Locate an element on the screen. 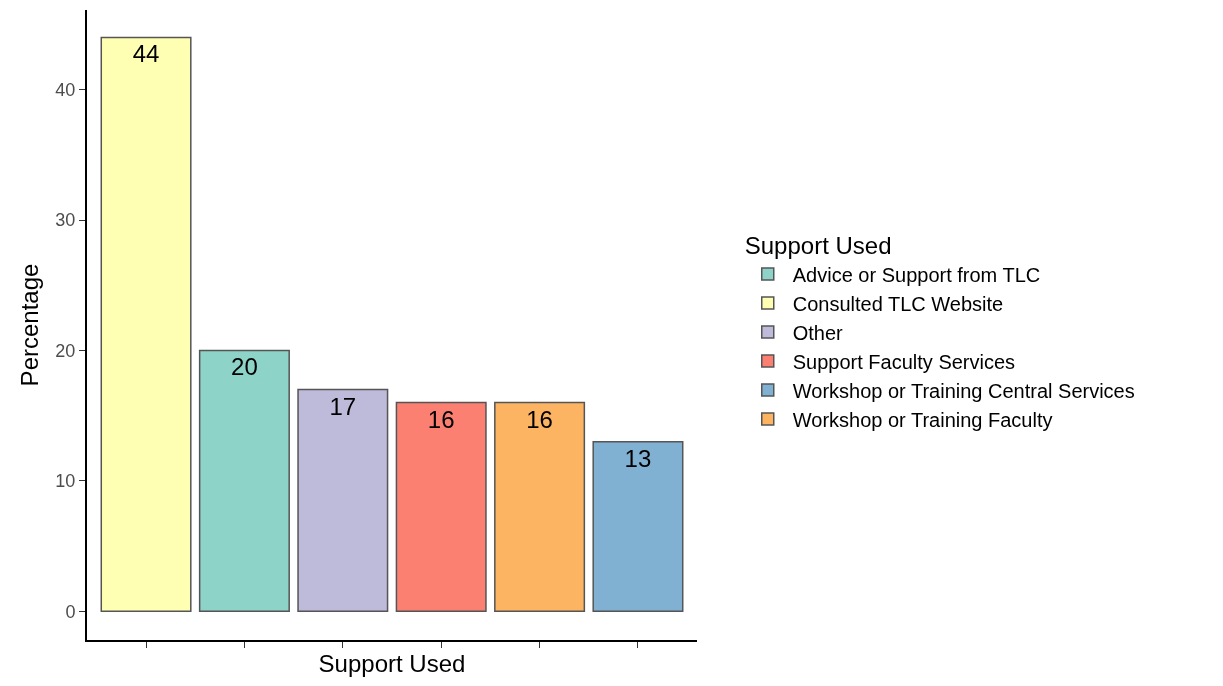 Image resolution: width=1223 pixels, height=686 pixels. legend-label: Other is located at coordinates (818, 332).